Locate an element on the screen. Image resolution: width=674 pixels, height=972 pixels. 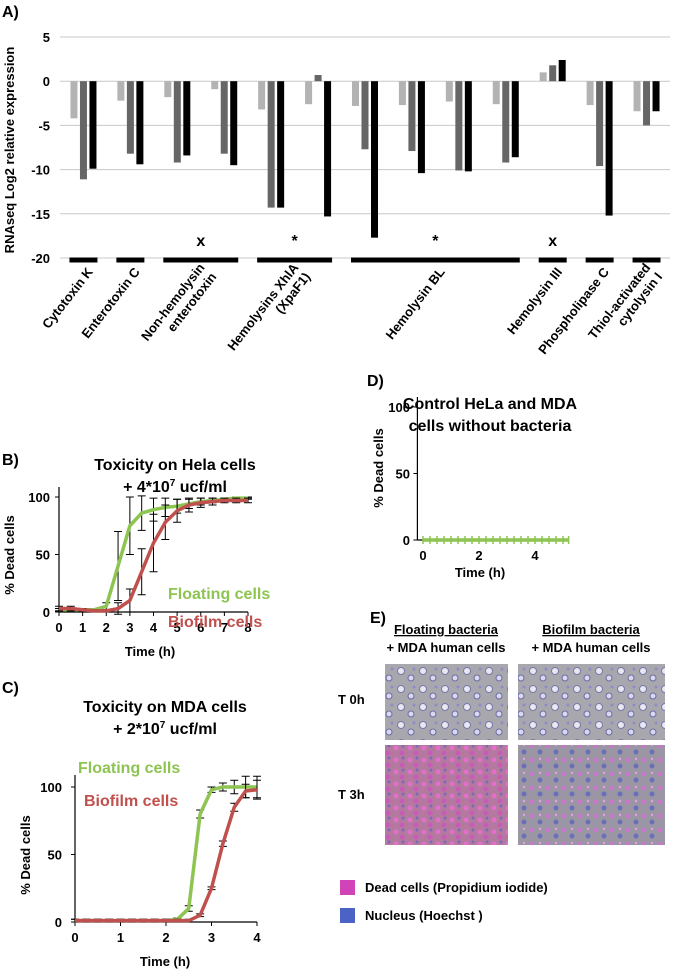
legend-label: Nucleus (Hoechst ) is located at coordinates (424, 915).